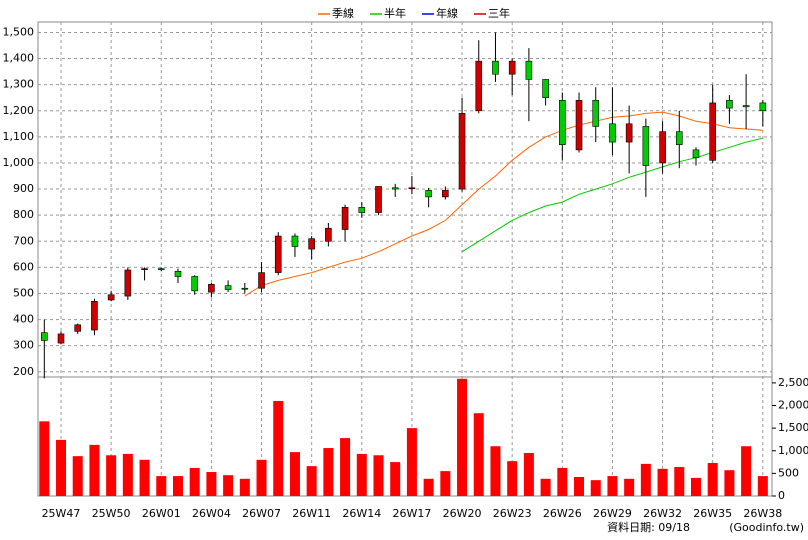  I want to click on y-tick-label: 600, so click(23, 266).